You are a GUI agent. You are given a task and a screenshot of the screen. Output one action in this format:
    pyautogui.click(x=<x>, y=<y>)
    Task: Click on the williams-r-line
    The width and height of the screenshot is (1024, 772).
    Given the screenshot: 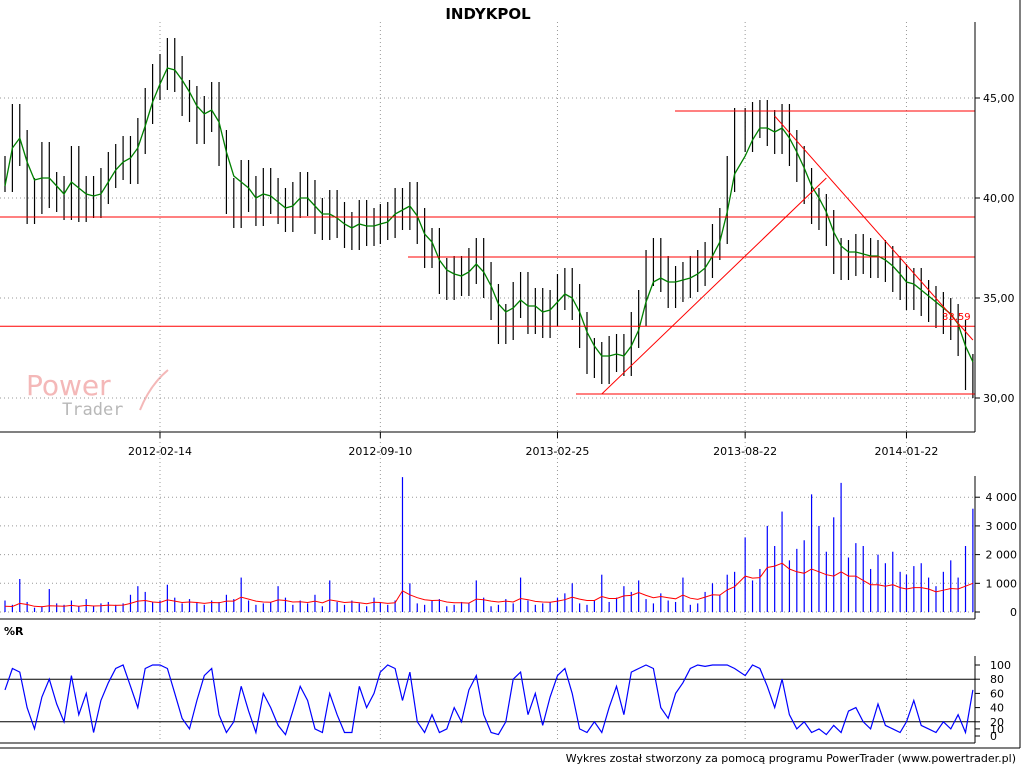 What is the action you would take?
    pyautogui.click(x=489, y=700)
    